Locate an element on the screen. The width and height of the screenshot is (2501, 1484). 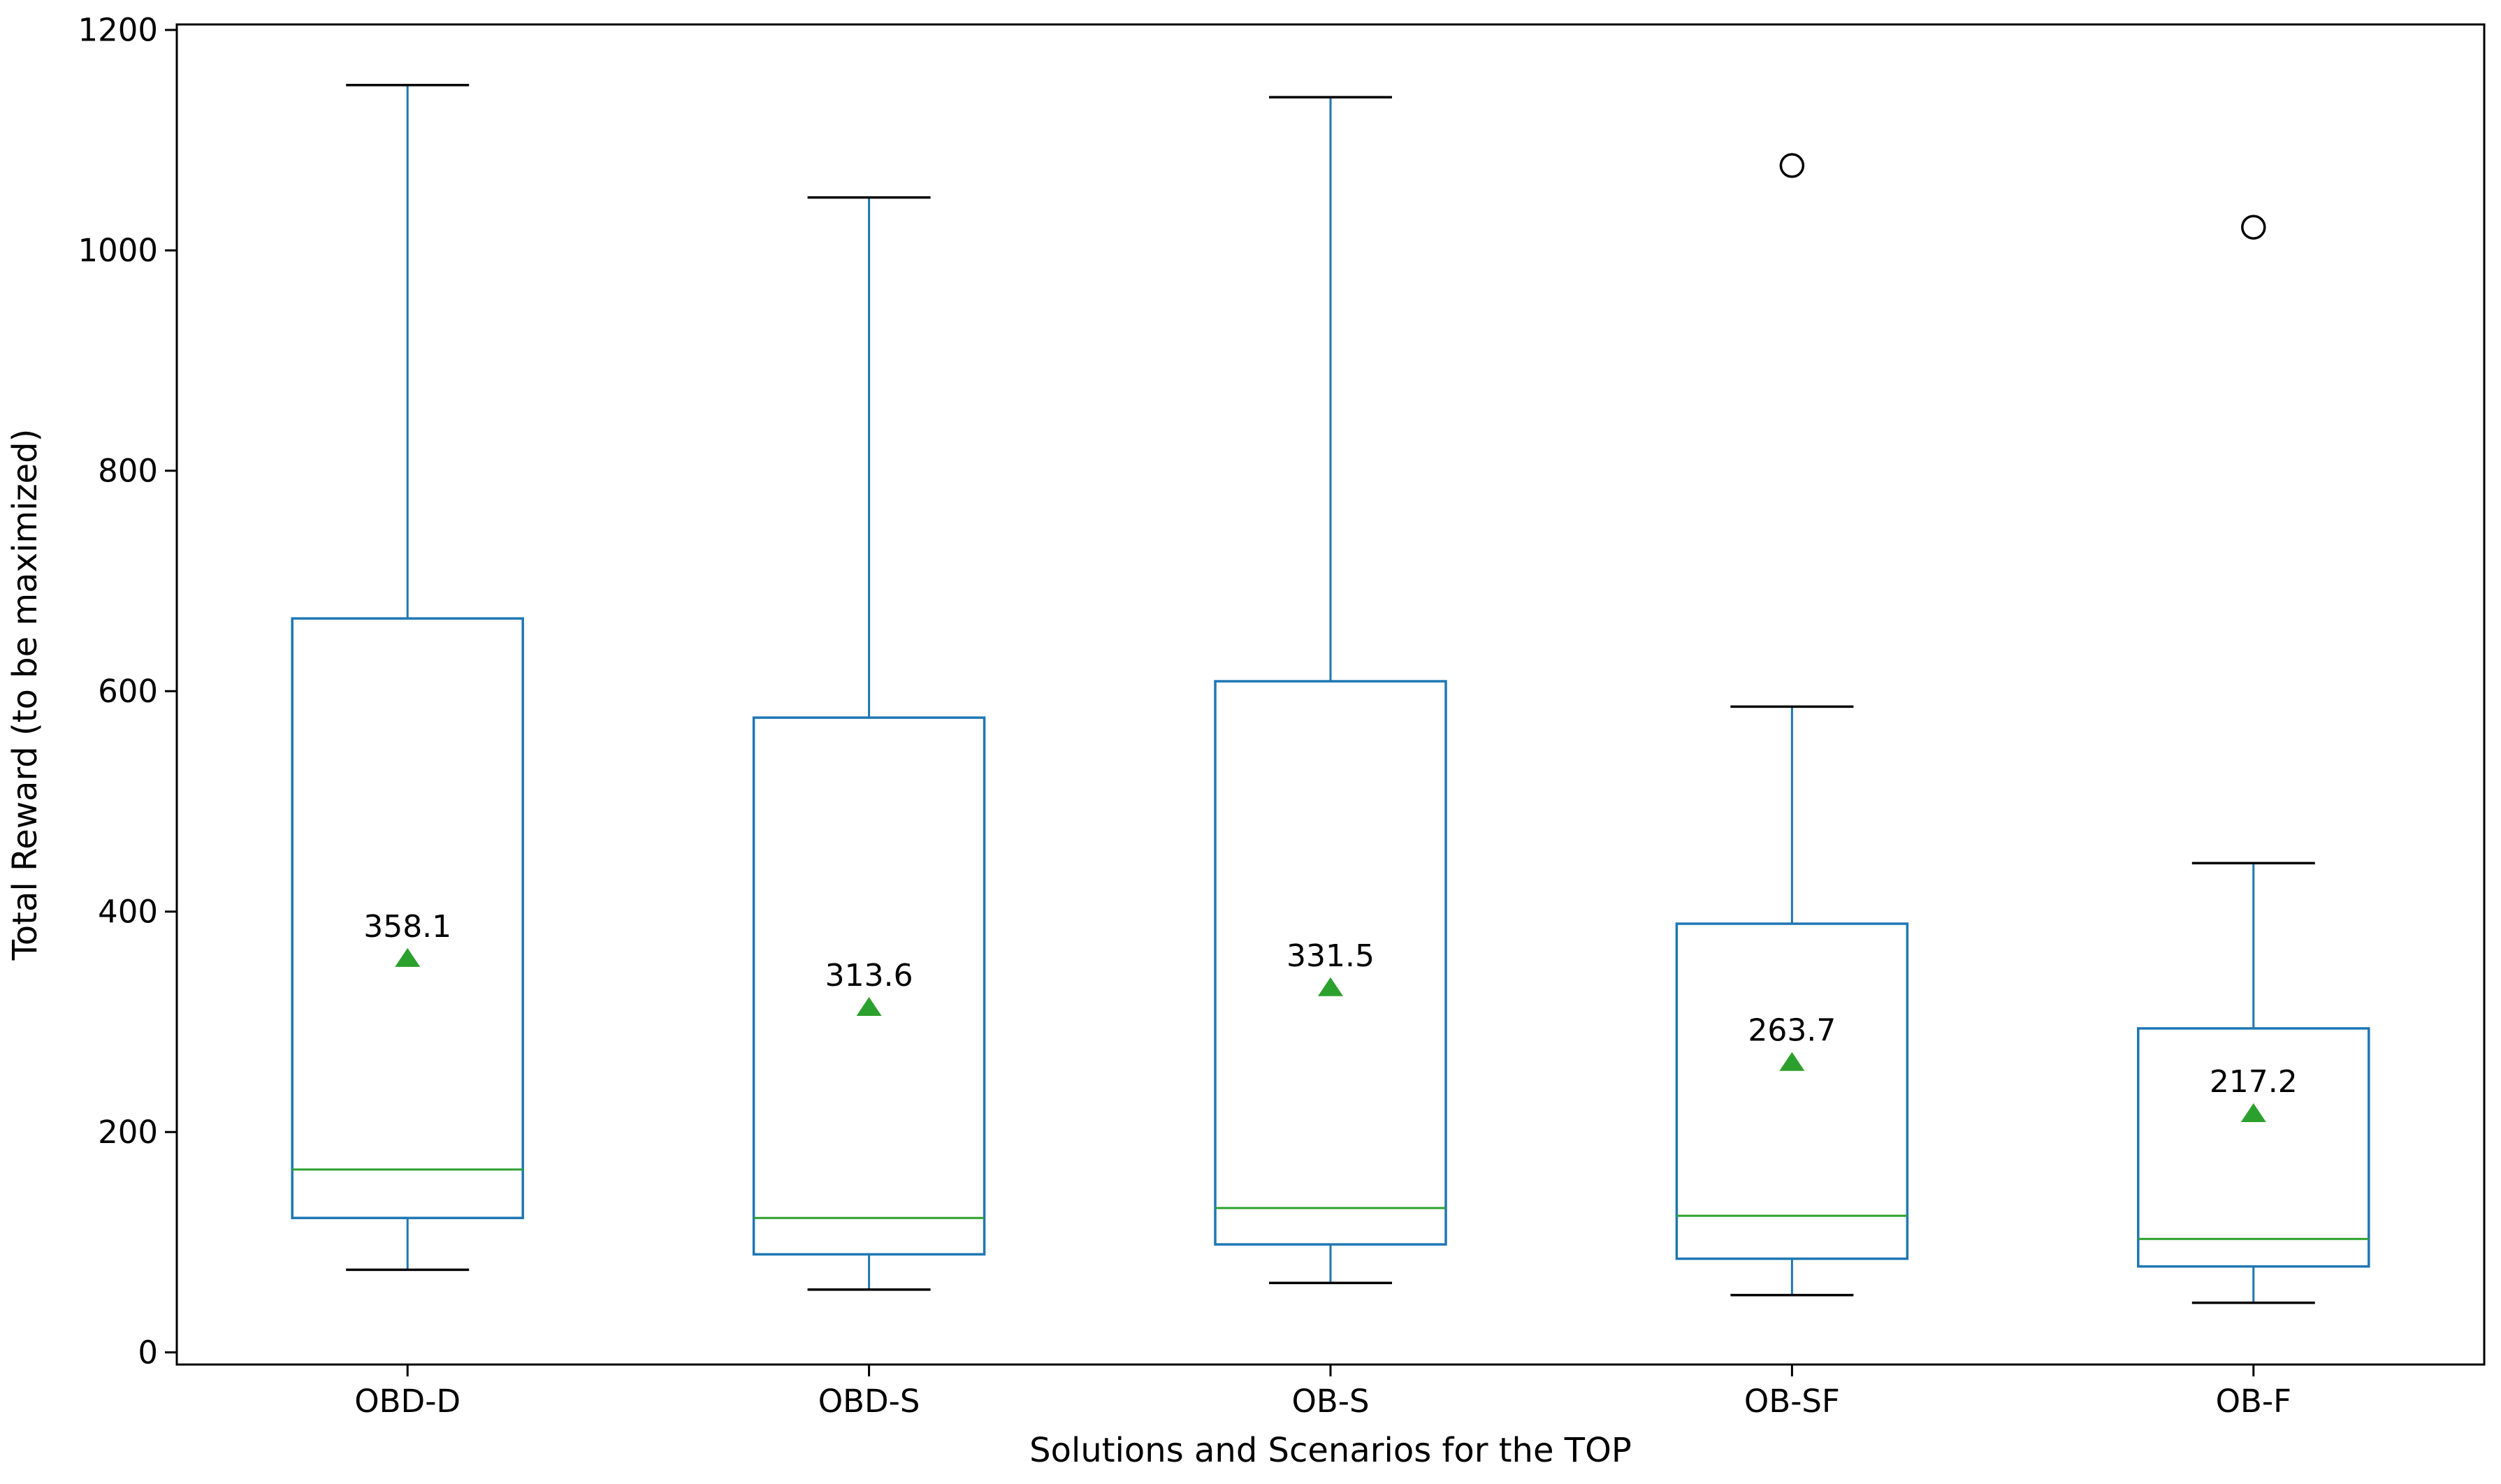
mean-value-label: 217.2 is located at coordinates (2254, 1082).